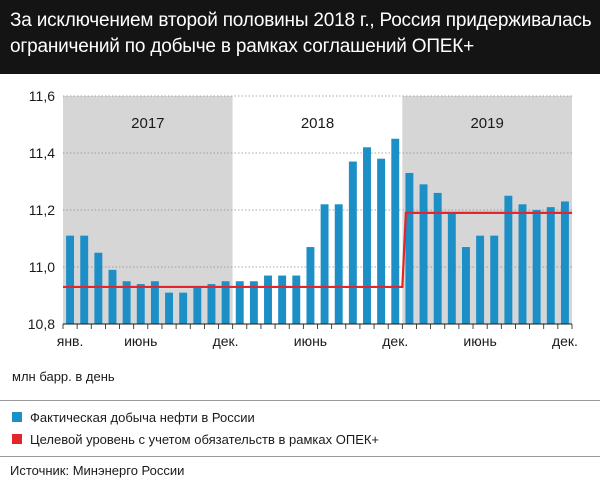 The width and height of the screenshot is (600, 484). Describe the element at coordinates (63, 376) in the screenshot. I see `unit-label: млн барр. в день` at that location.